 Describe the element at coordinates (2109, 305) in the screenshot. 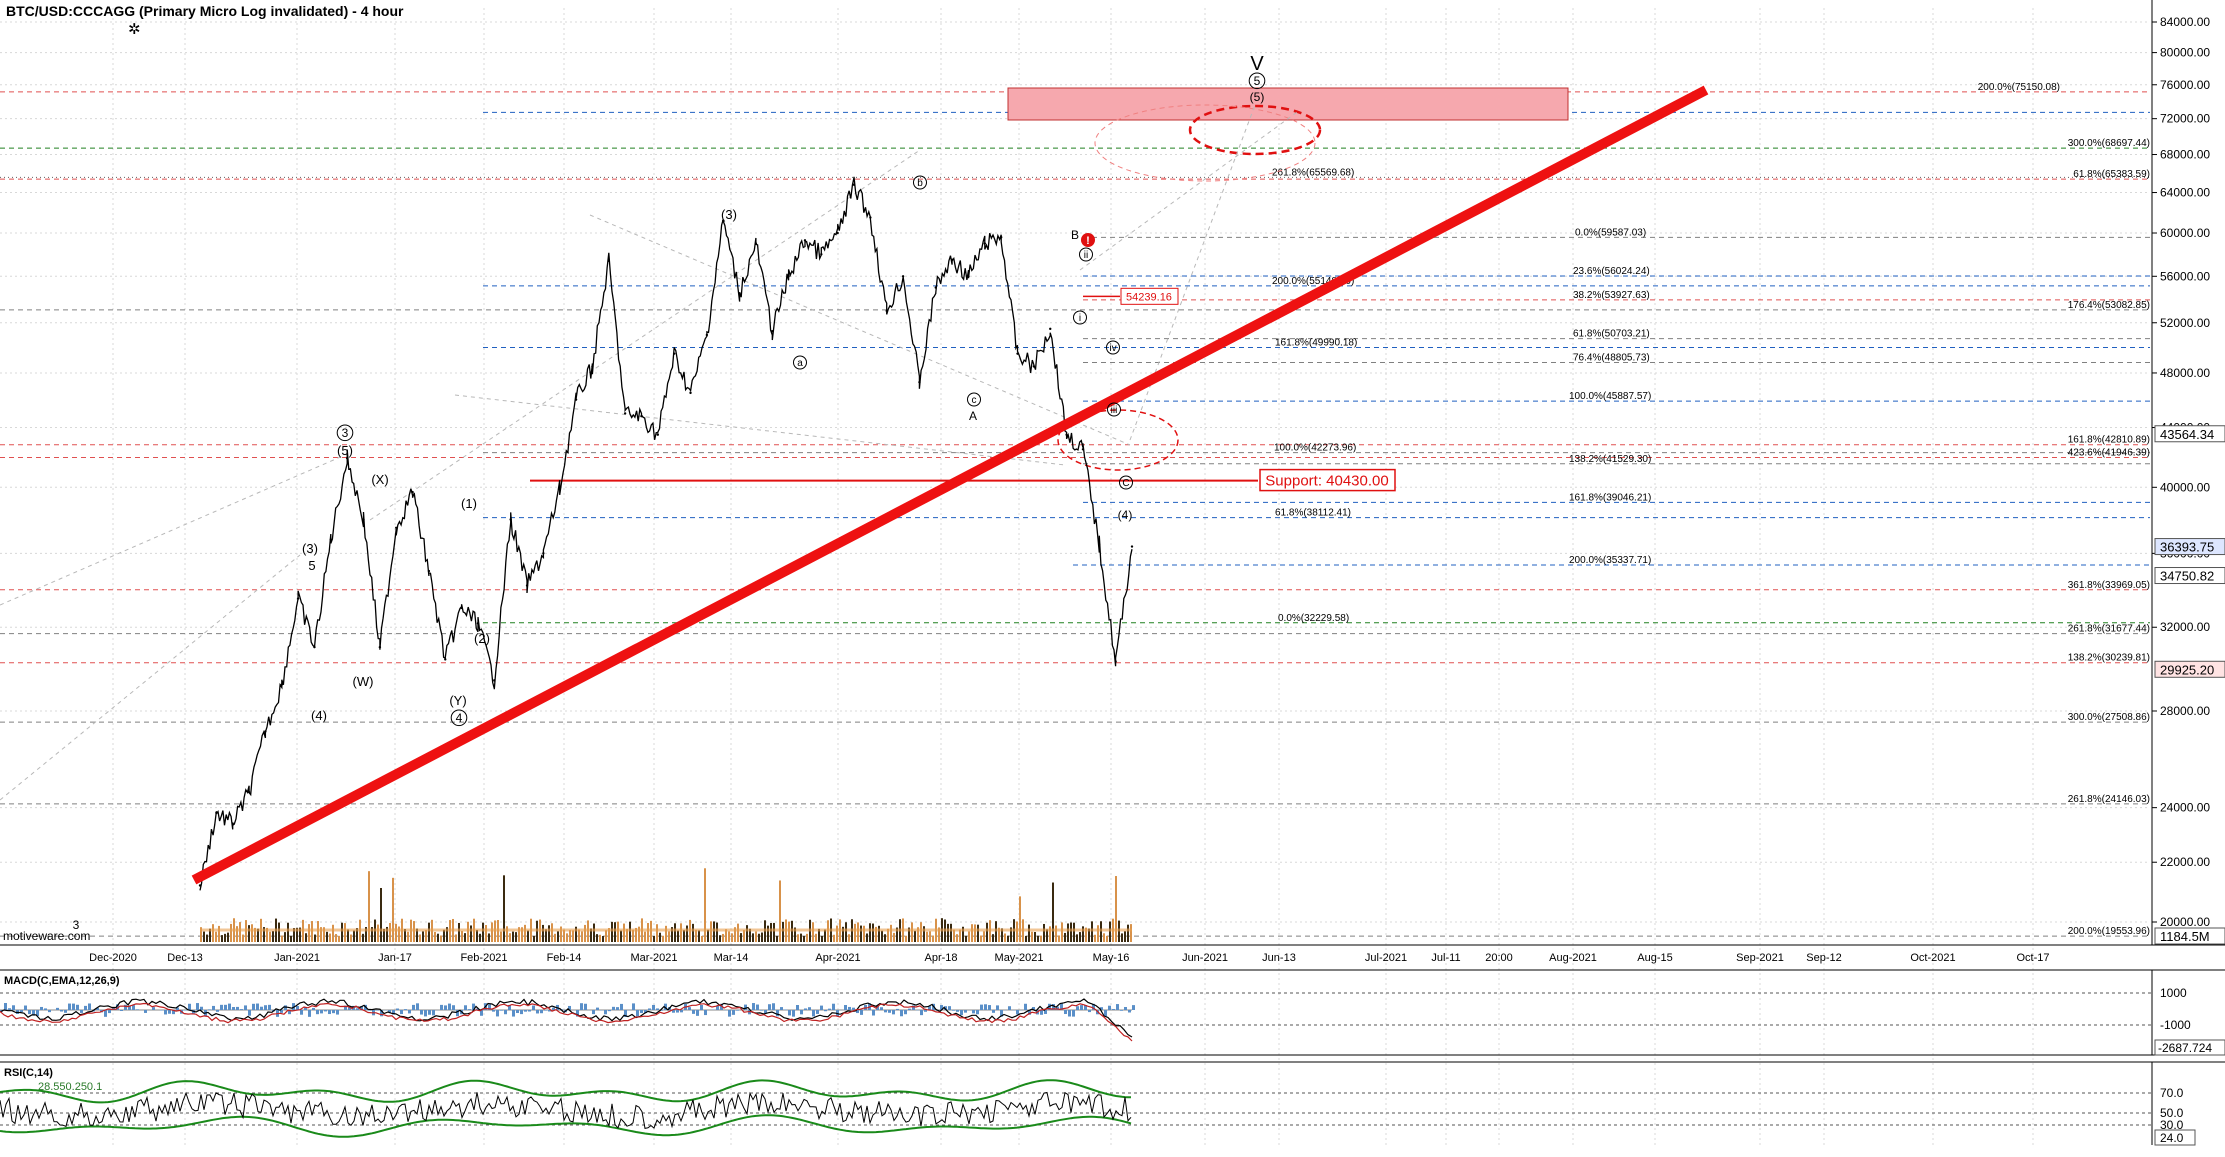

I see `fib-level-label: 176.4%(53082.85)` at that location.